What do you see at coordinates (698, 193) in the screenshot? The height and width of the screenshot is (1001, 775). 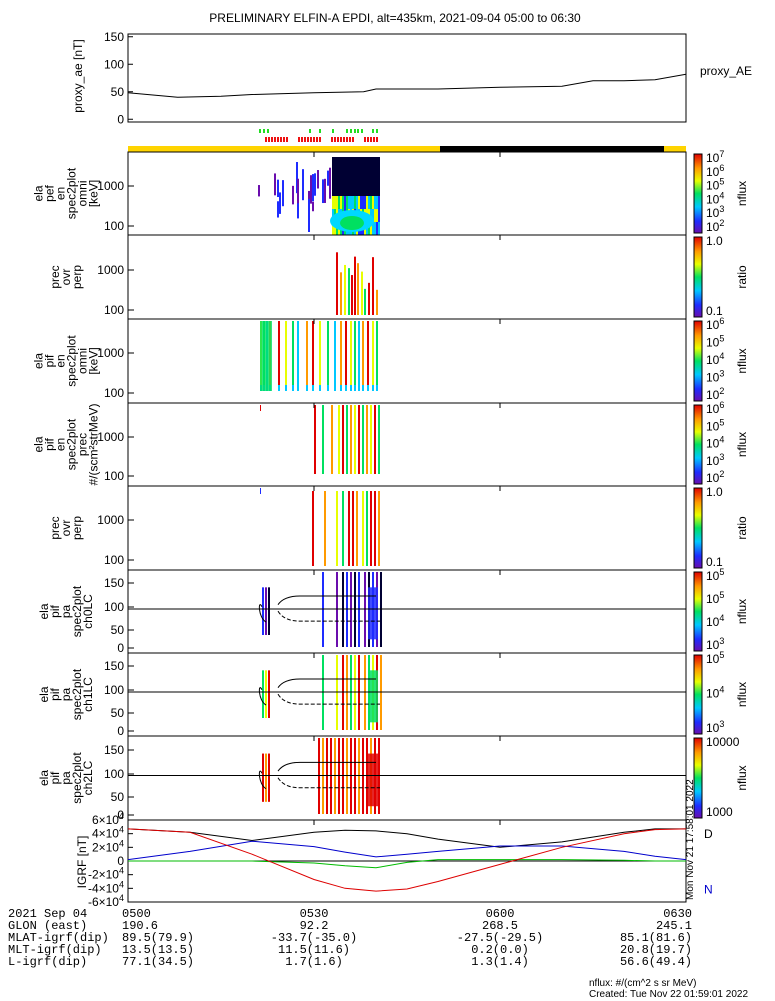 I see `colorbar` at bounding box center [698, 193].